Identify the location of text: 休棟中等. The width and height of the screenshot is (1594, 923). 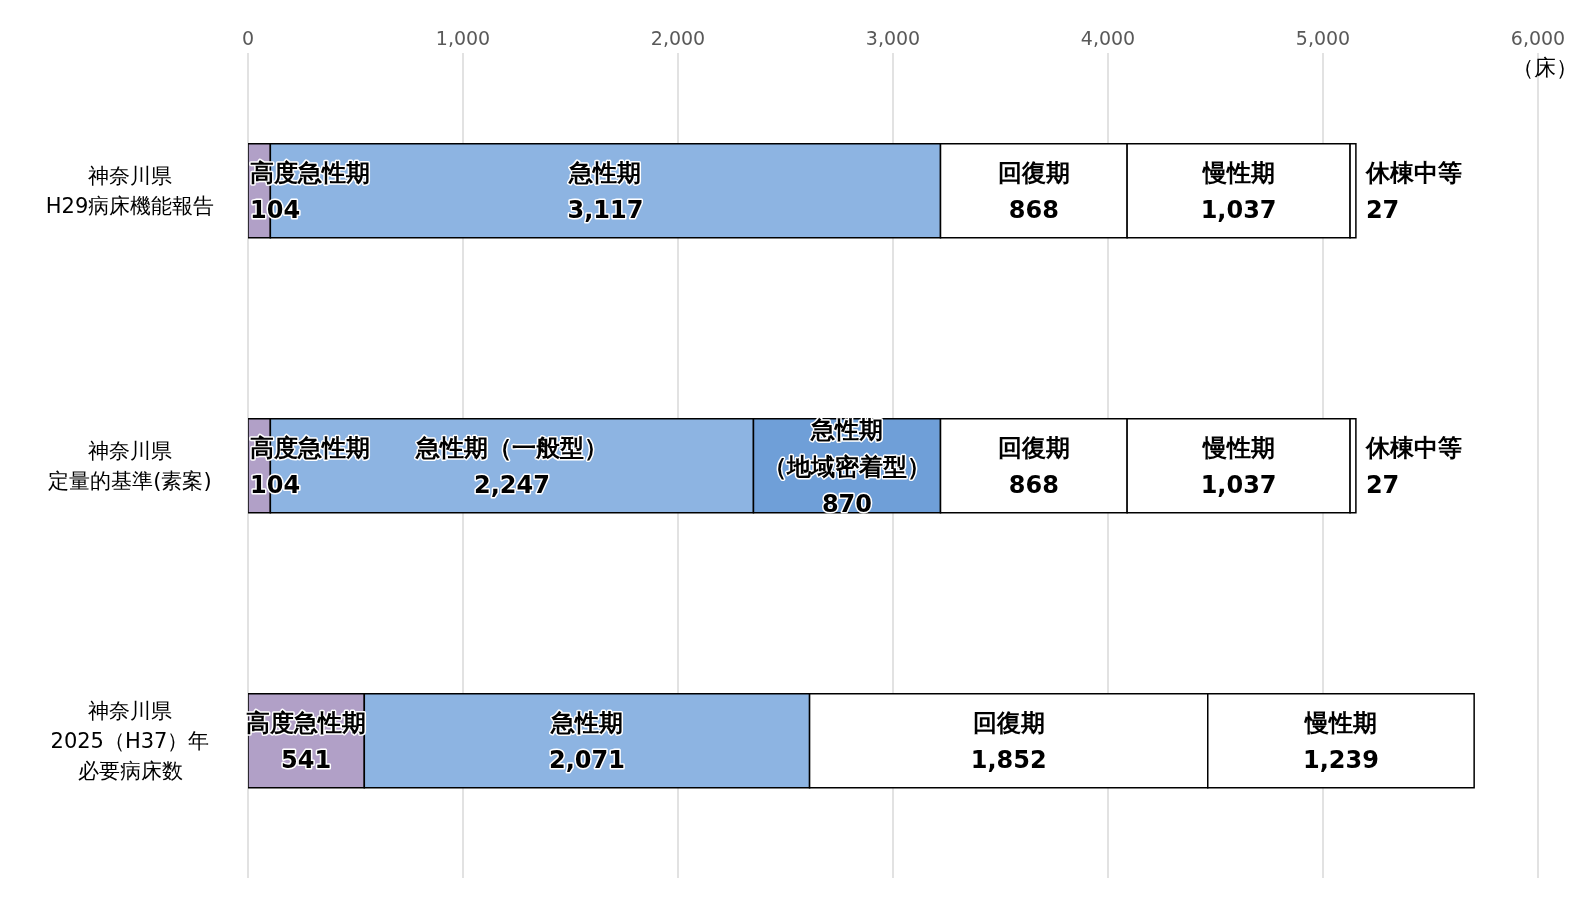
(1413, 448).